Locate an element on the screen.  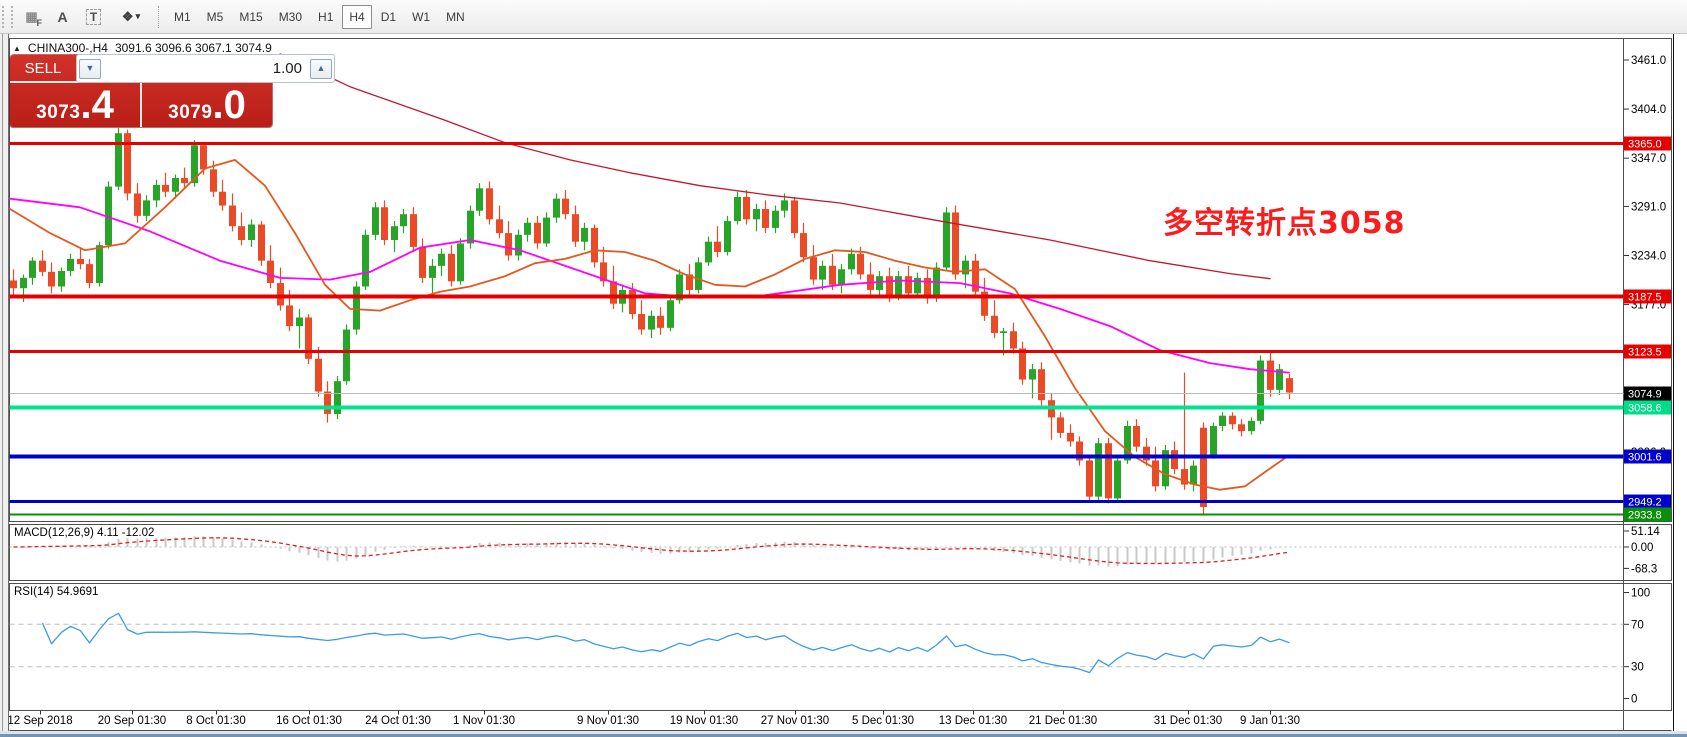
shapes-icon: ❖ is located at coordinates (127, 16).